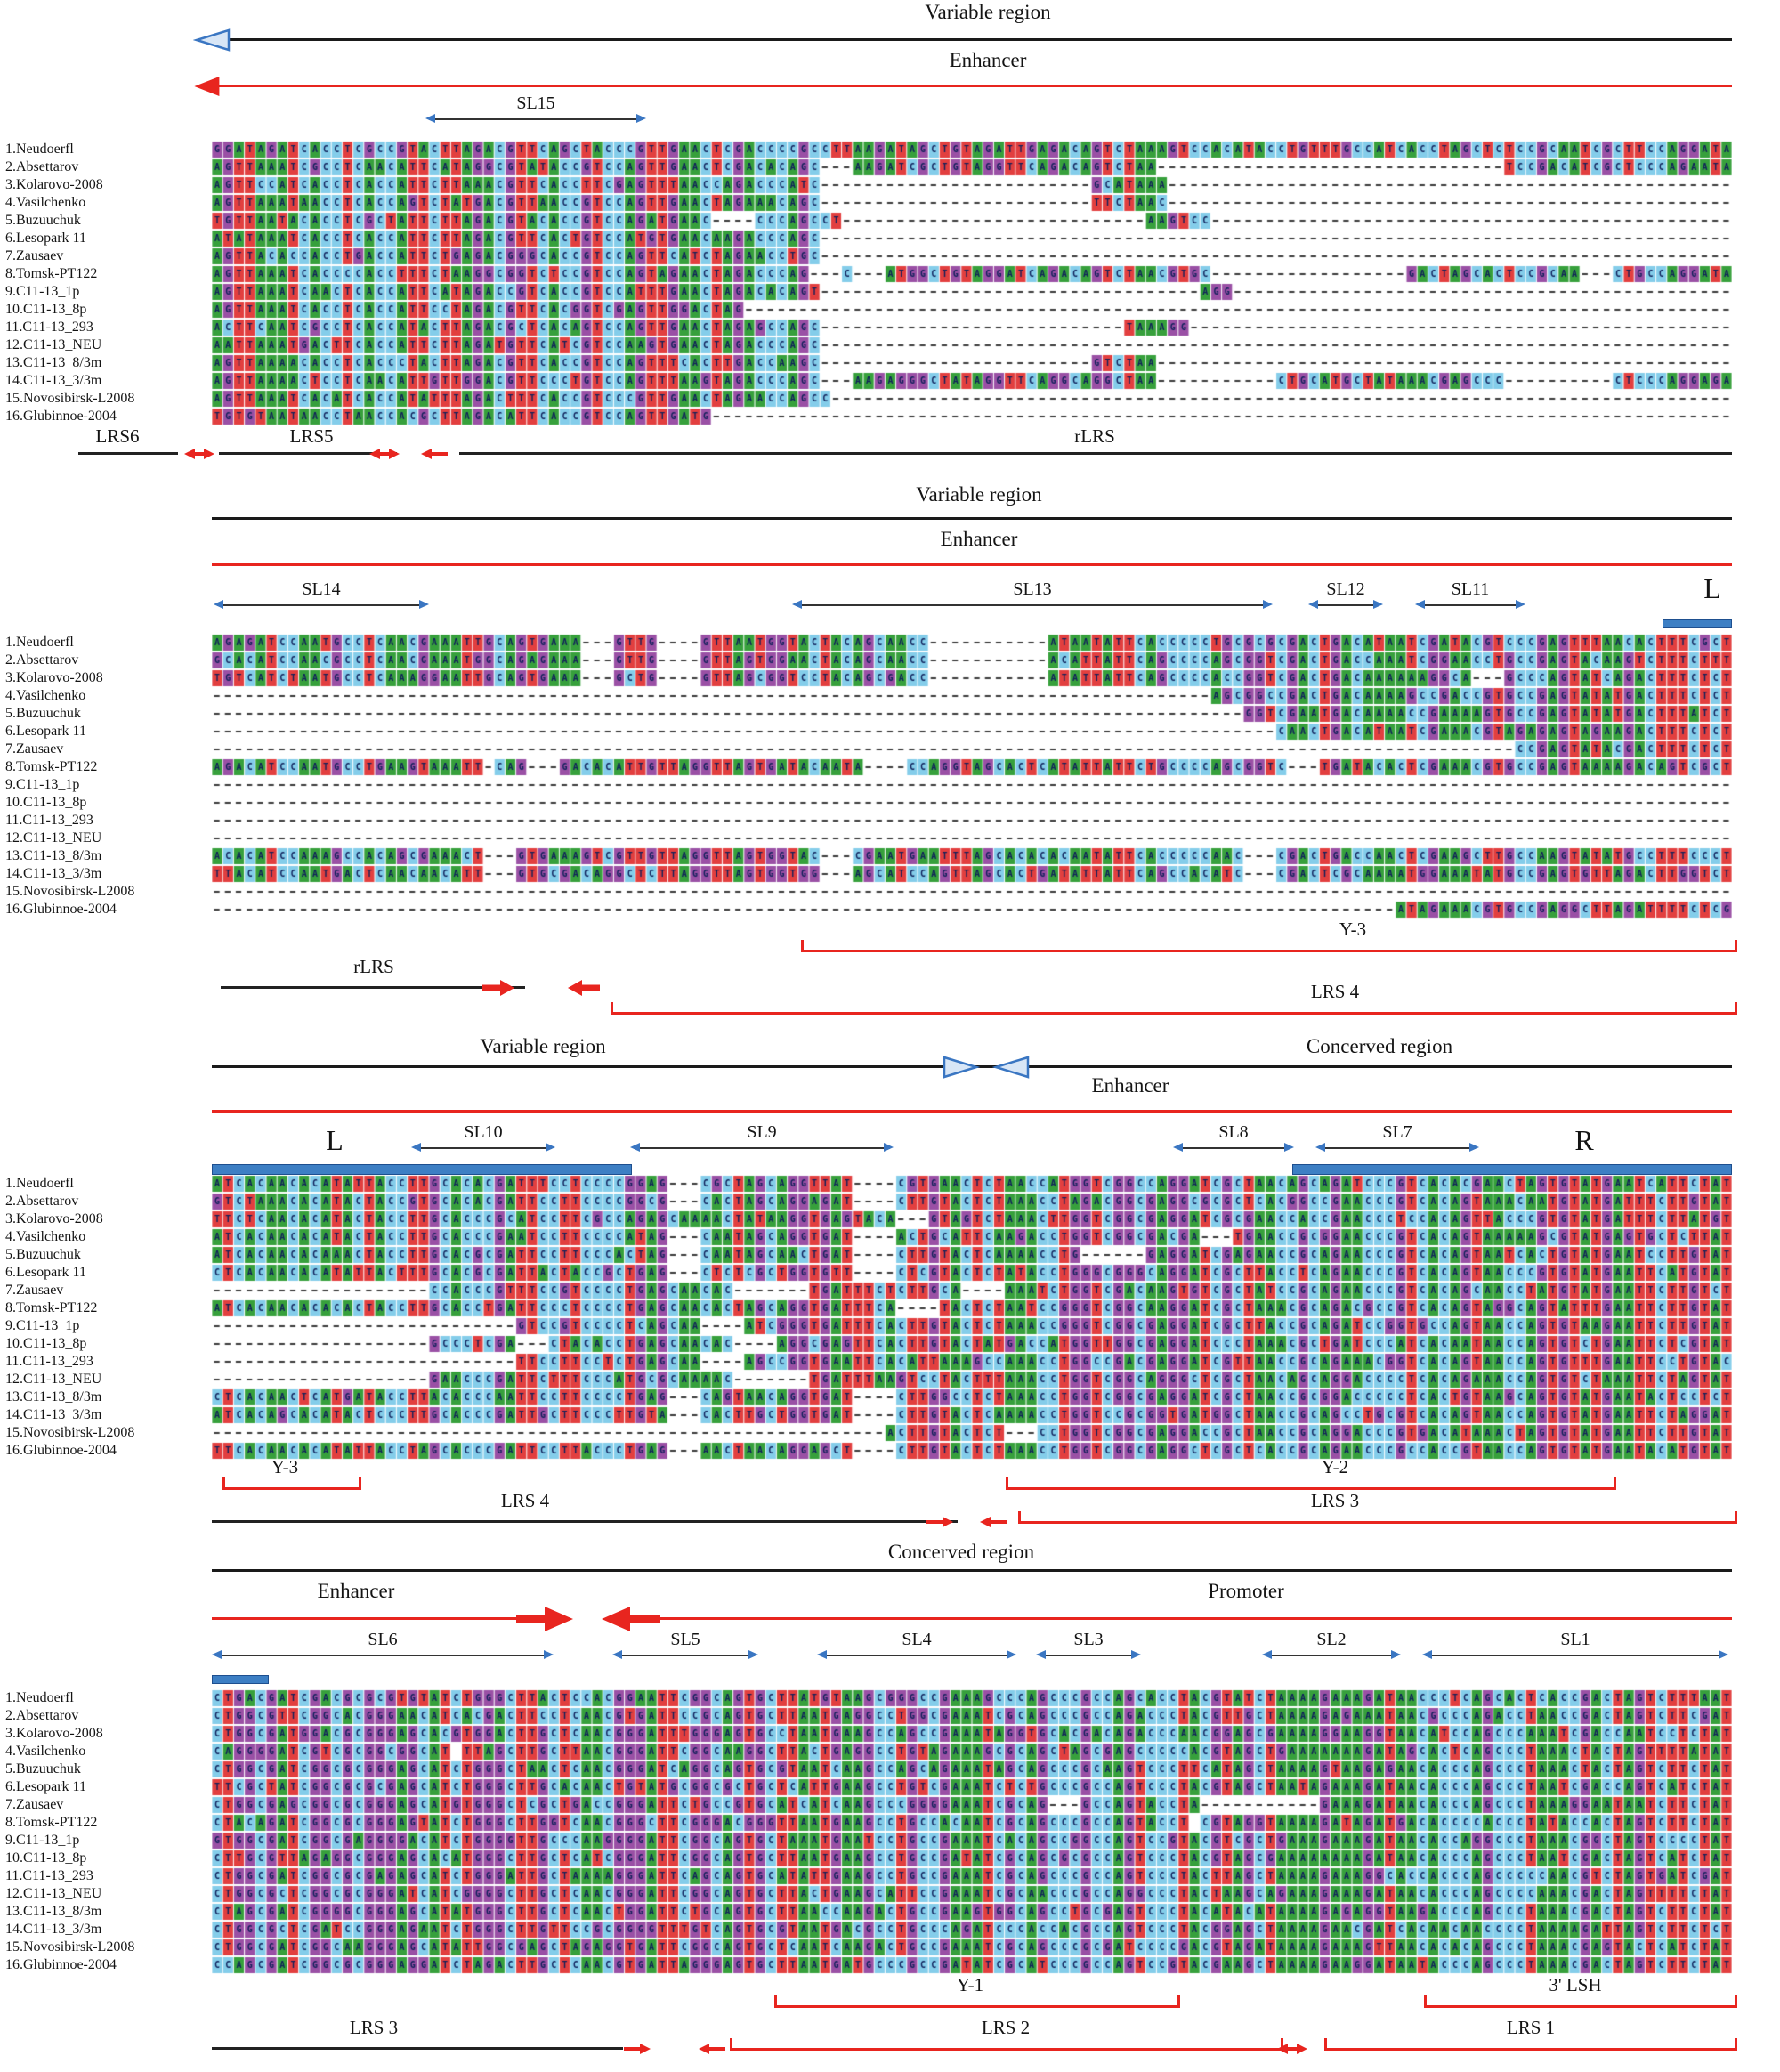 This screenshot has width=1780, height=2072. Describe the element at coordinates (1576, 1984) in the screenshot. I see `label-3-lsh: 3' LSH` at that location.